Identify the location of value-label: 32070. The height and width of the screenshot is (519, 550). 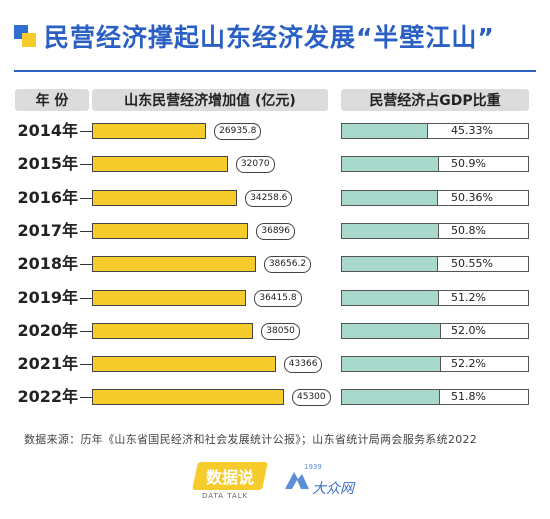
(255, 165).